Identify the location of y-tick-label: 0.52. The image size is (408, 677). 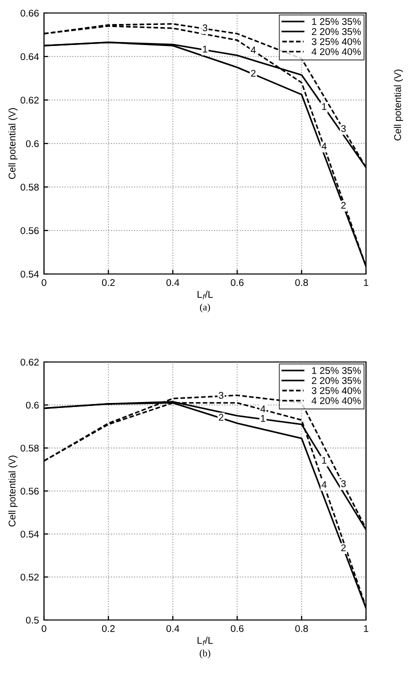
(29, 577).